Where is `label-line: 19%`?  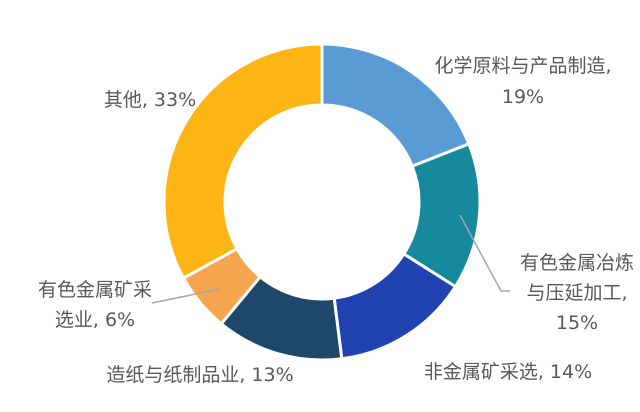 label-line: 19% is located at coordinates (523, 97).